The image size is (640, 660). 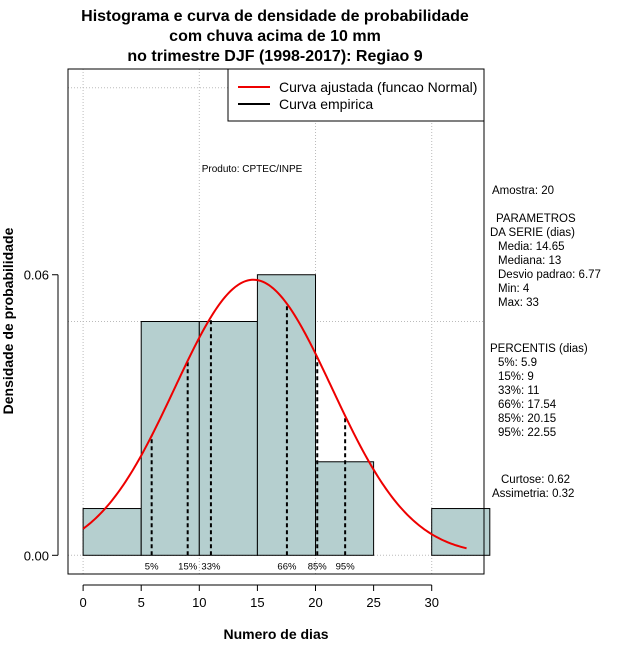 What do you see at coordinates (199, 602) in the screenshot?
I see `x-tick-label: 10` at bounding box center [199, 602].